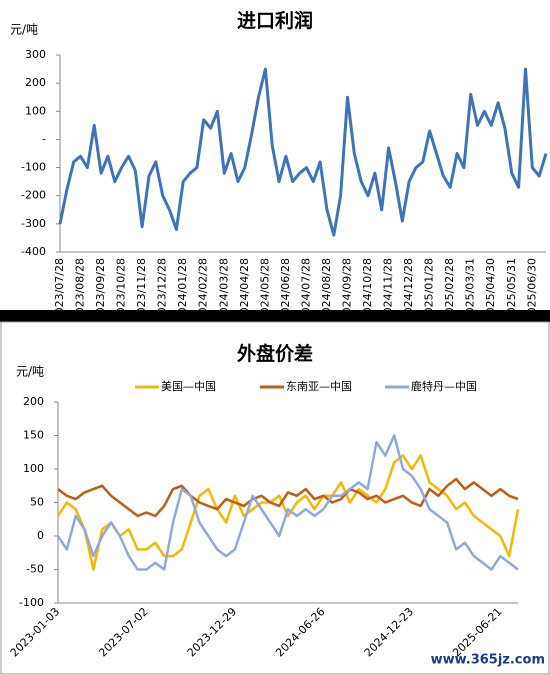  What do you see at coordinates (35, 54) in the screenshot?
I see `y-tick-label: 300` at bounding box center [35, 54].